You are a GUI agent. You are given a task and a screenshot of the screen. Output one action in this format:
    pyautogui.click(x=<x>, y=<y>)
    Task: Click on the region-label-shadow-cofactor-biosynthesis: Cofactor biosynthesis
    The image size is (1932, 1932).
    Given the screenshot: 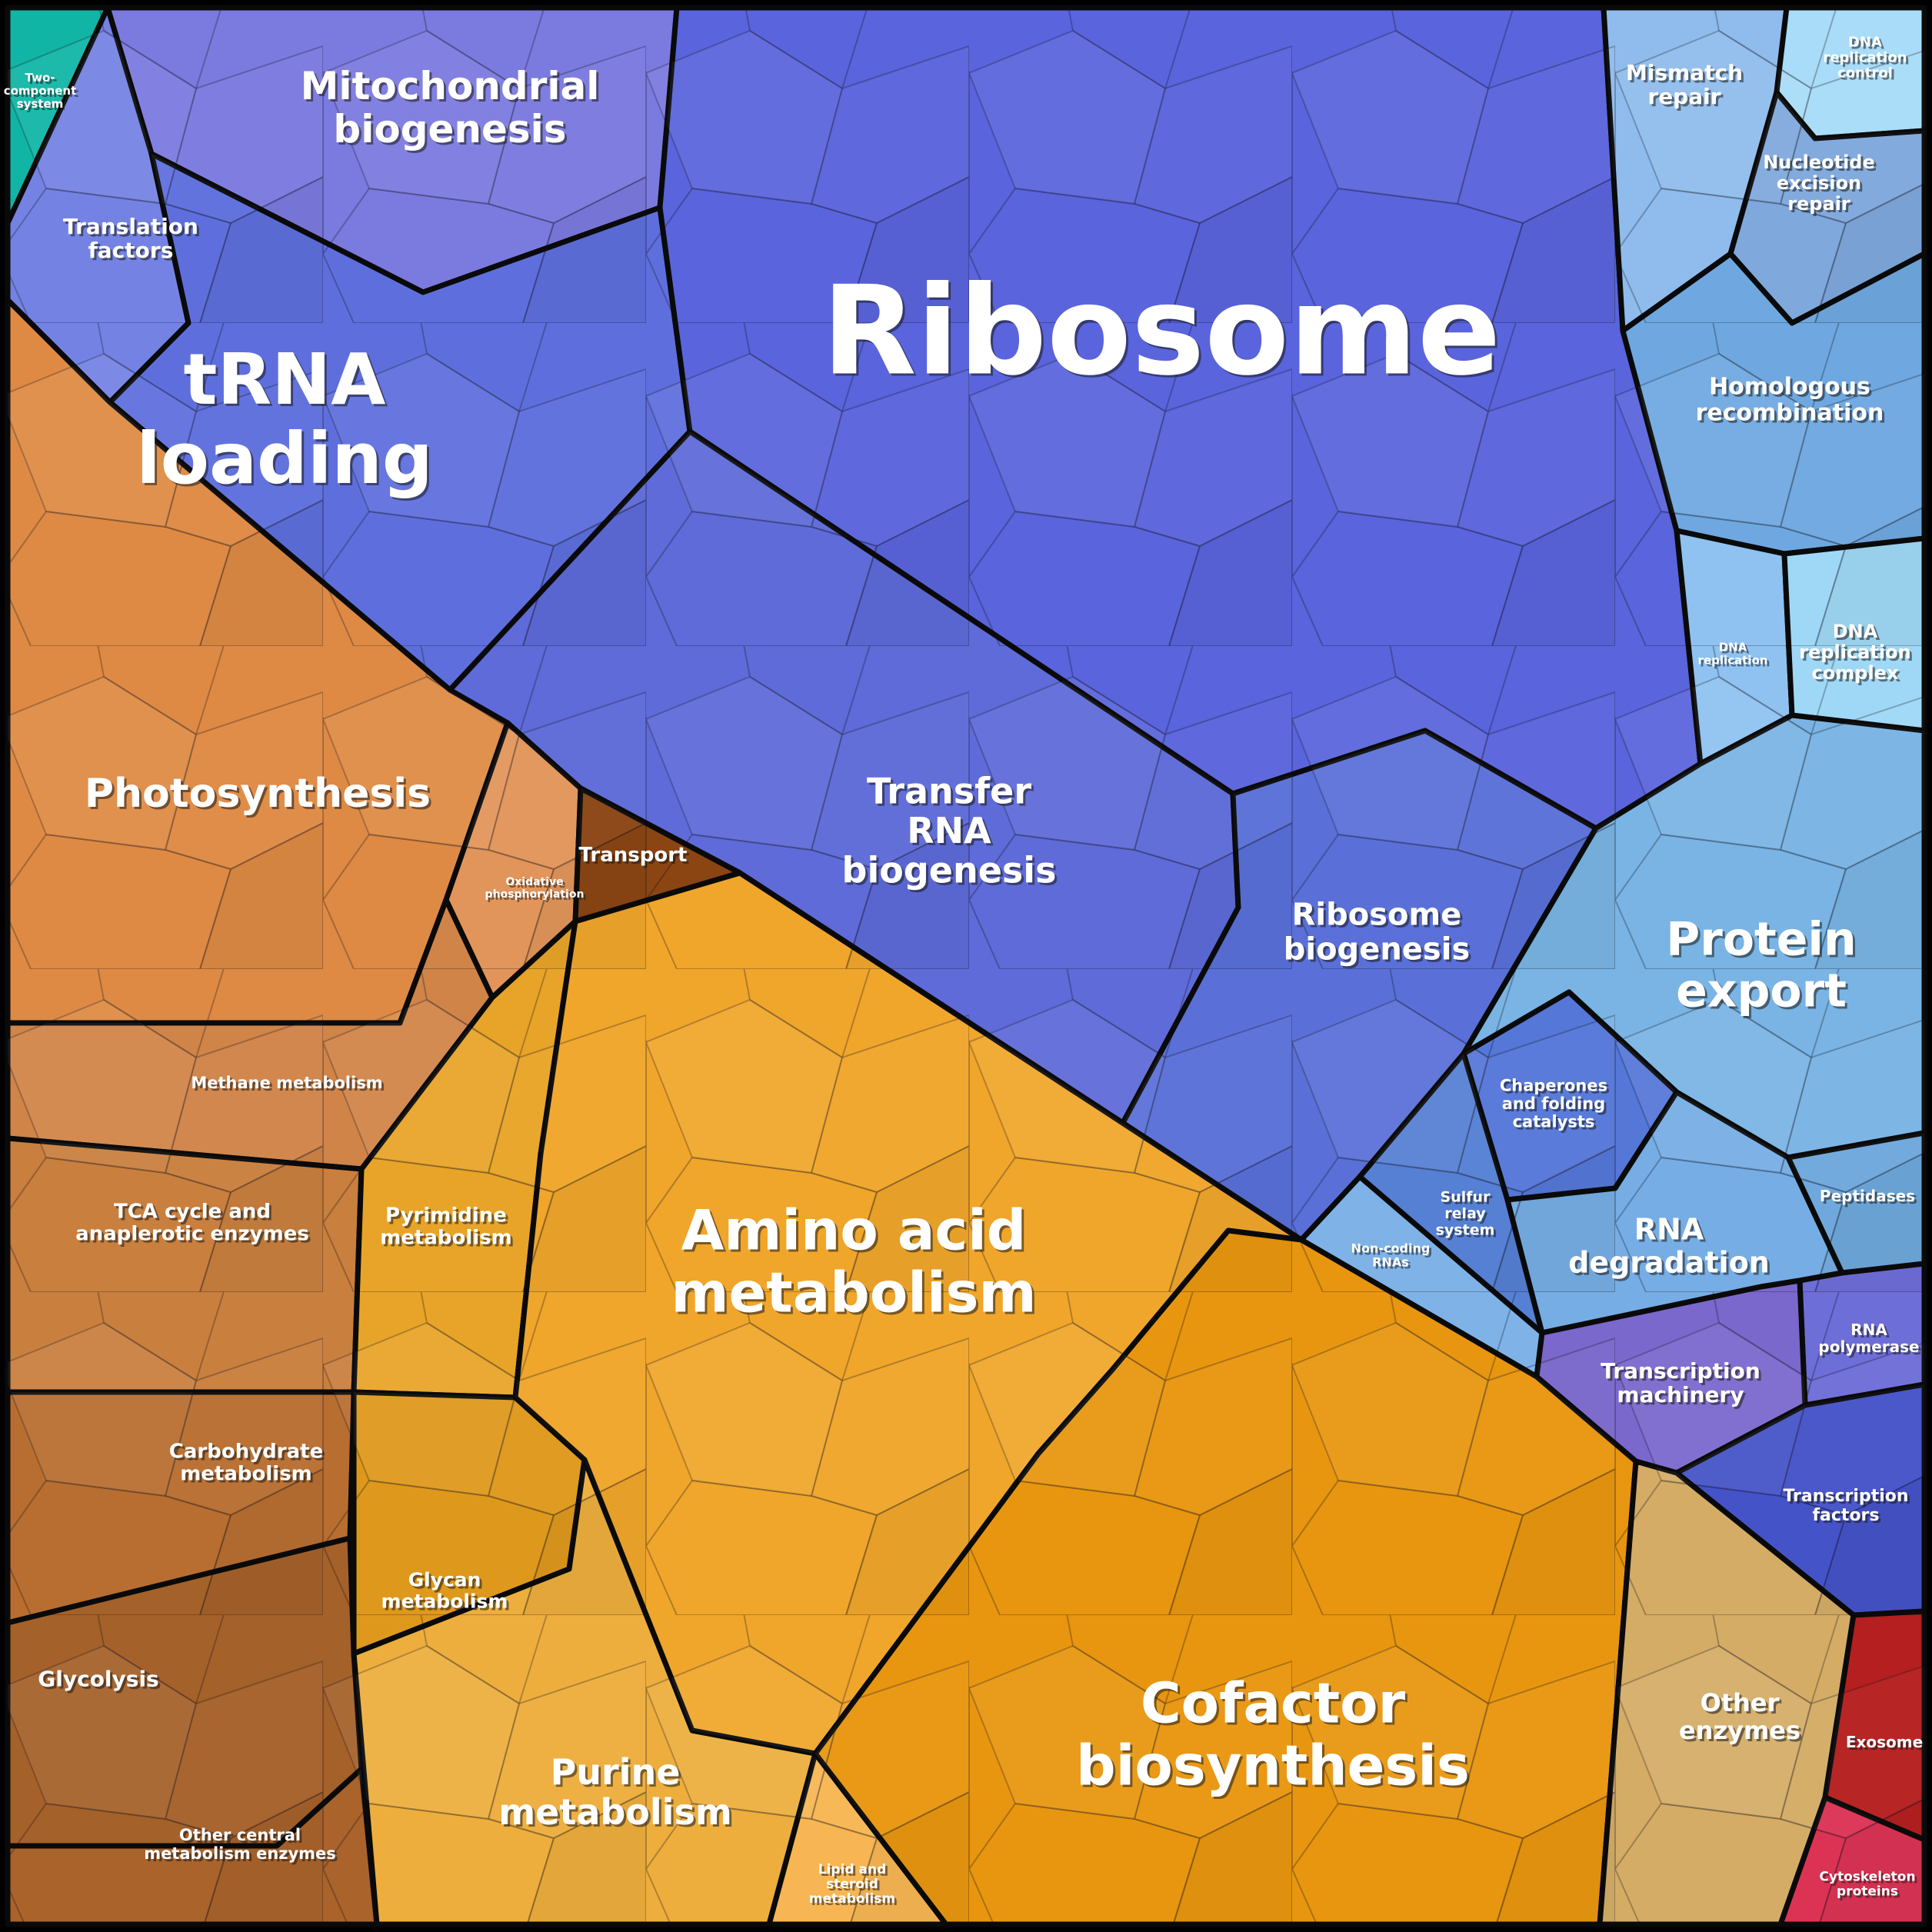 What is the action you would take?
    pyautogui.click(x=1275, y=1737)
    